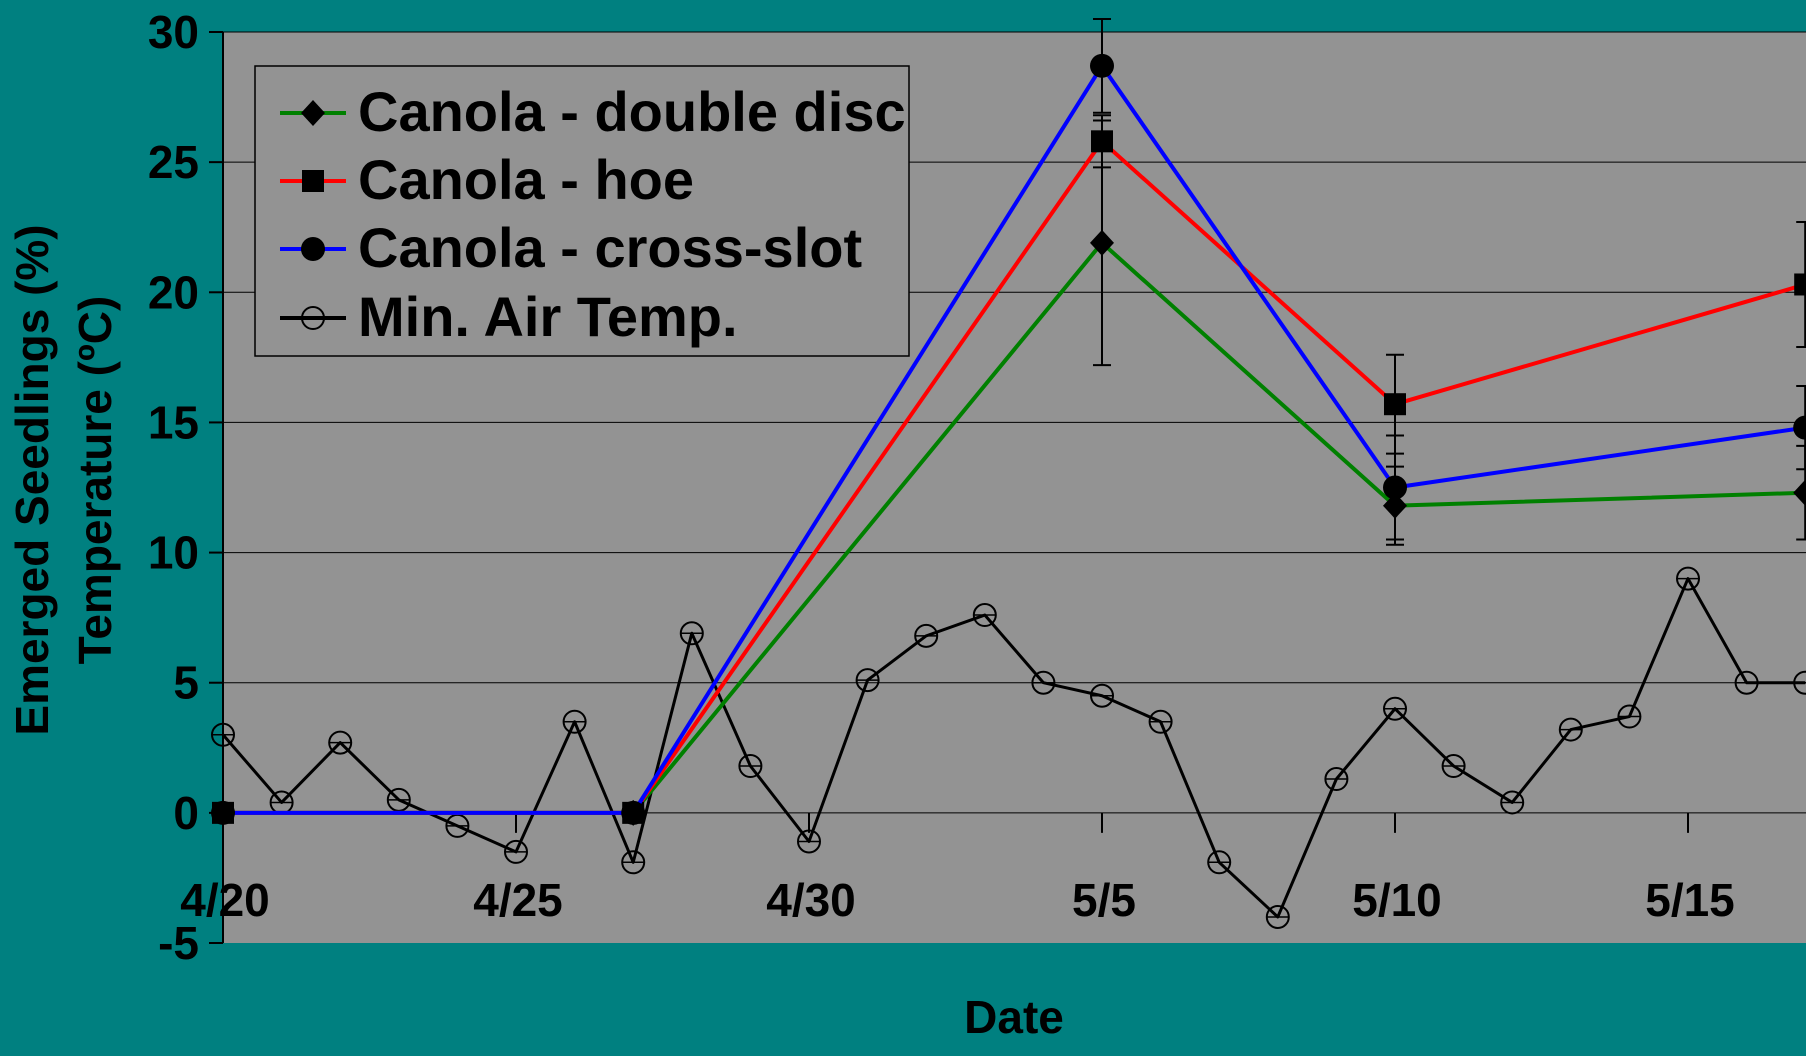 Image resolution: width=1806 pixels, height=1056 pixels. What do you see at coordinates (610, 247) in the screenshot?
I see `legend-label: Canola - cross-slot` at bounding box center [610, 247].